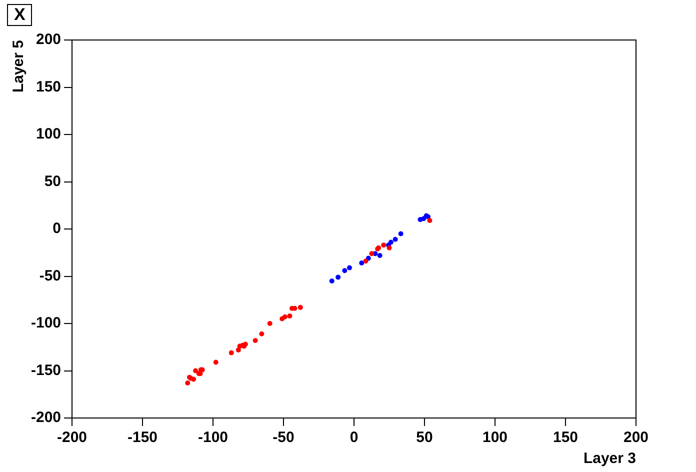 This screenshot has height=472, width=696. Describe the element at coordinates (46, 370) in the screenshot. I see `y-tick-label: -150` at that location.